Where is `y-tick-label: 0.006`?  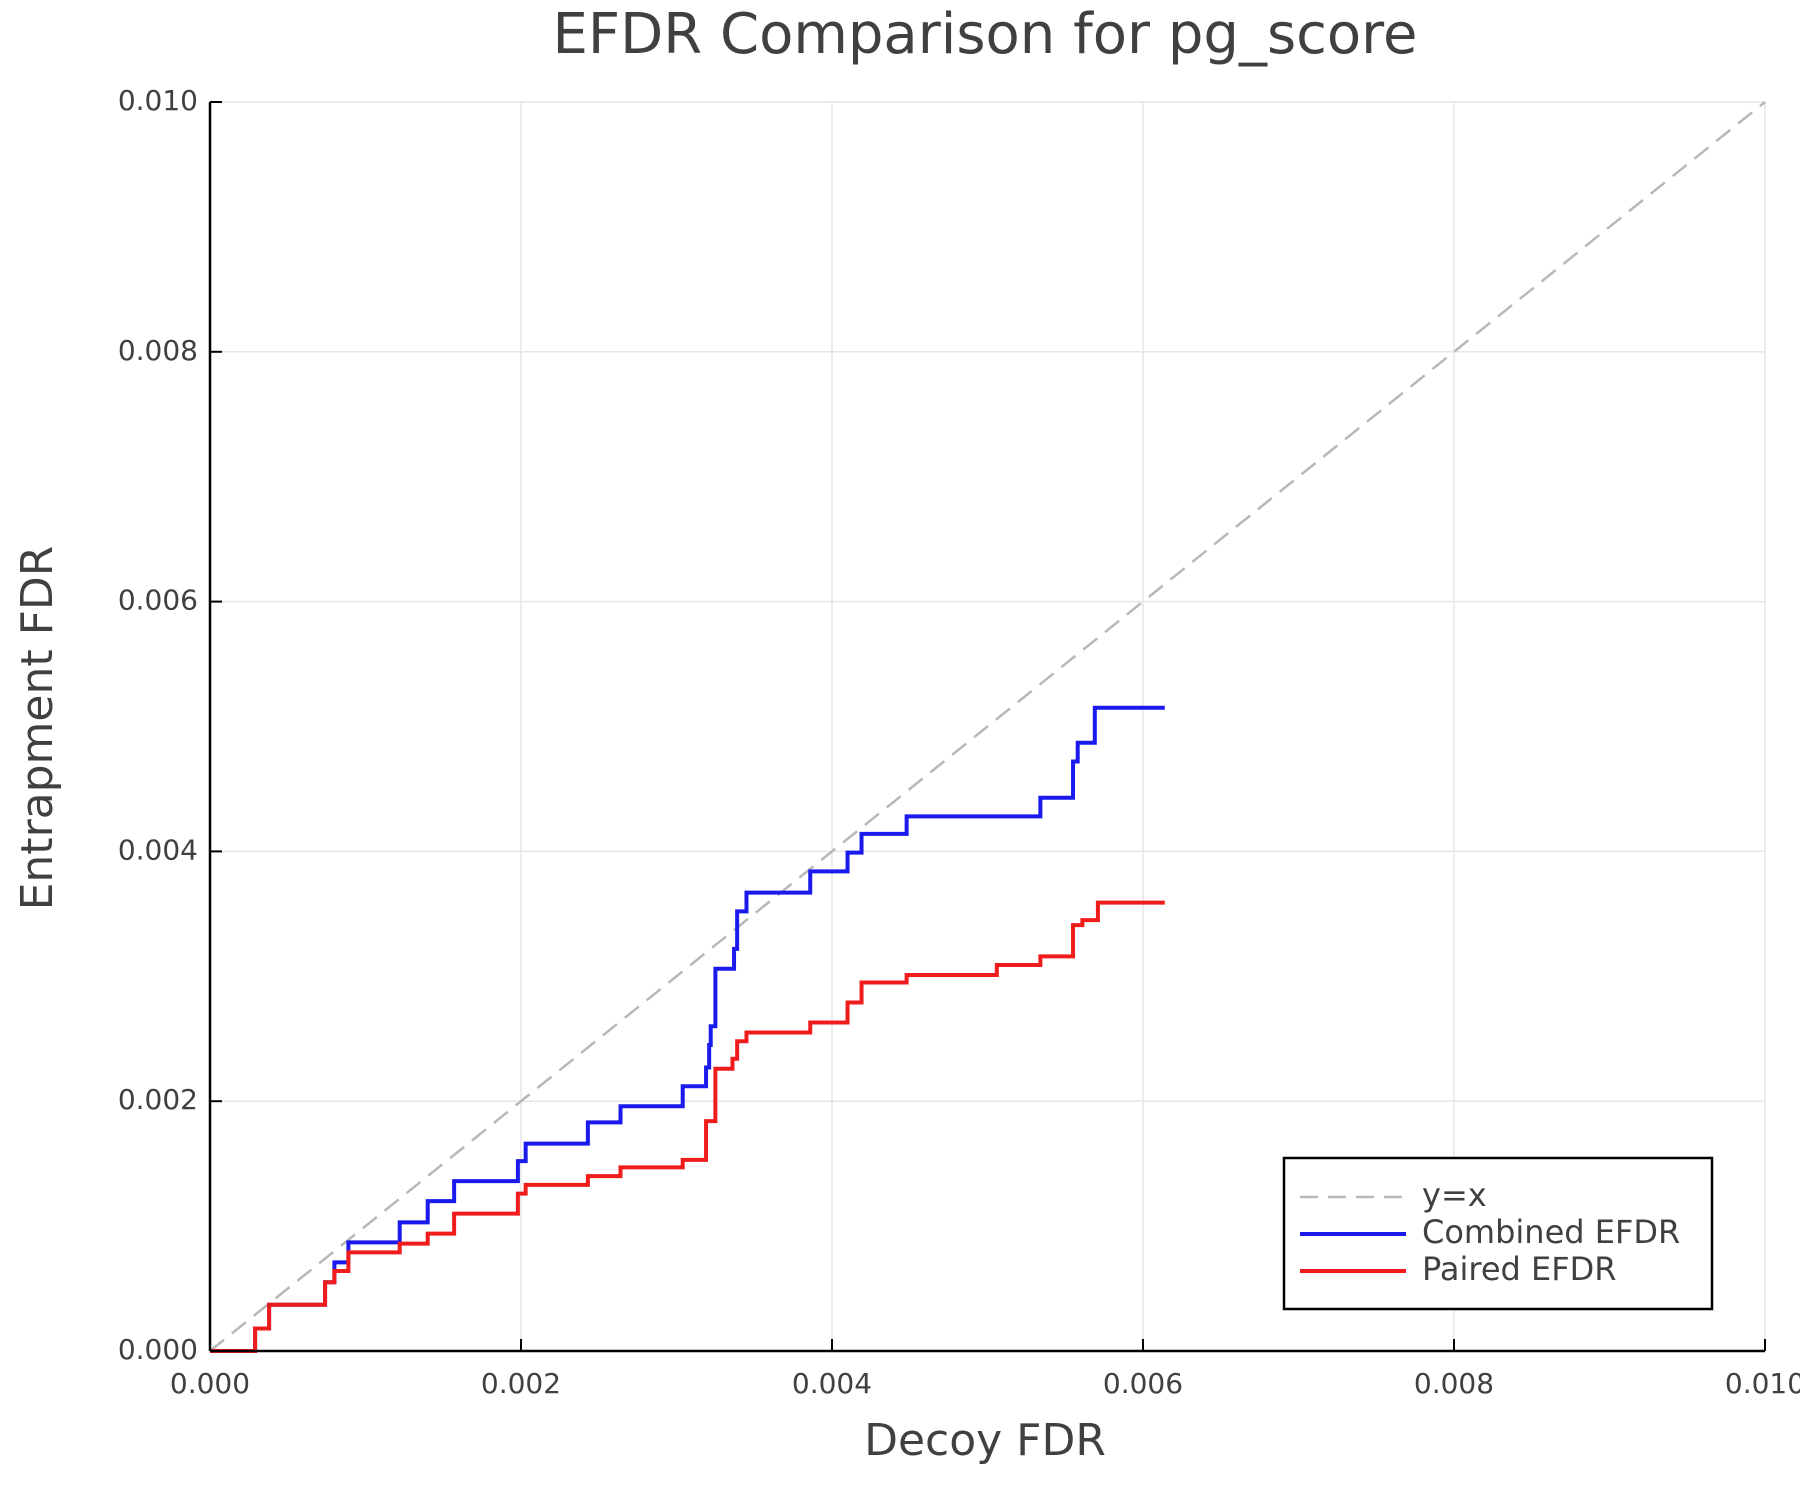 y-tick-label: 0.006 is located at coordinates (158, 600).